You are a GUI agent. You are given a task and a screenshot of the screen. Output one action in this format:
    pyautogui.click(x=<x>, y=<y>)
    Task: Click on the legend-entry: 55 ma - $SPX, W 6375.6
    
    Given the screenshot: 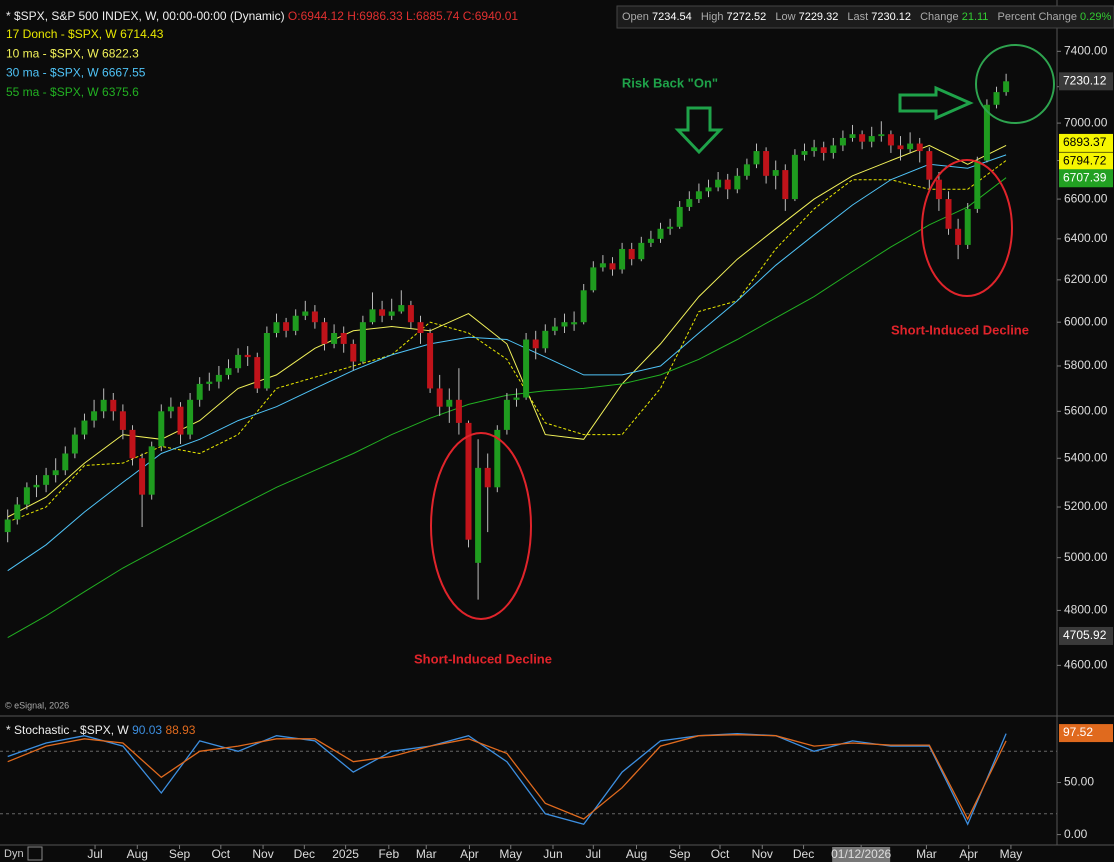 What is the action you would take?
    pyautogui.click(x=72, y=92)
    